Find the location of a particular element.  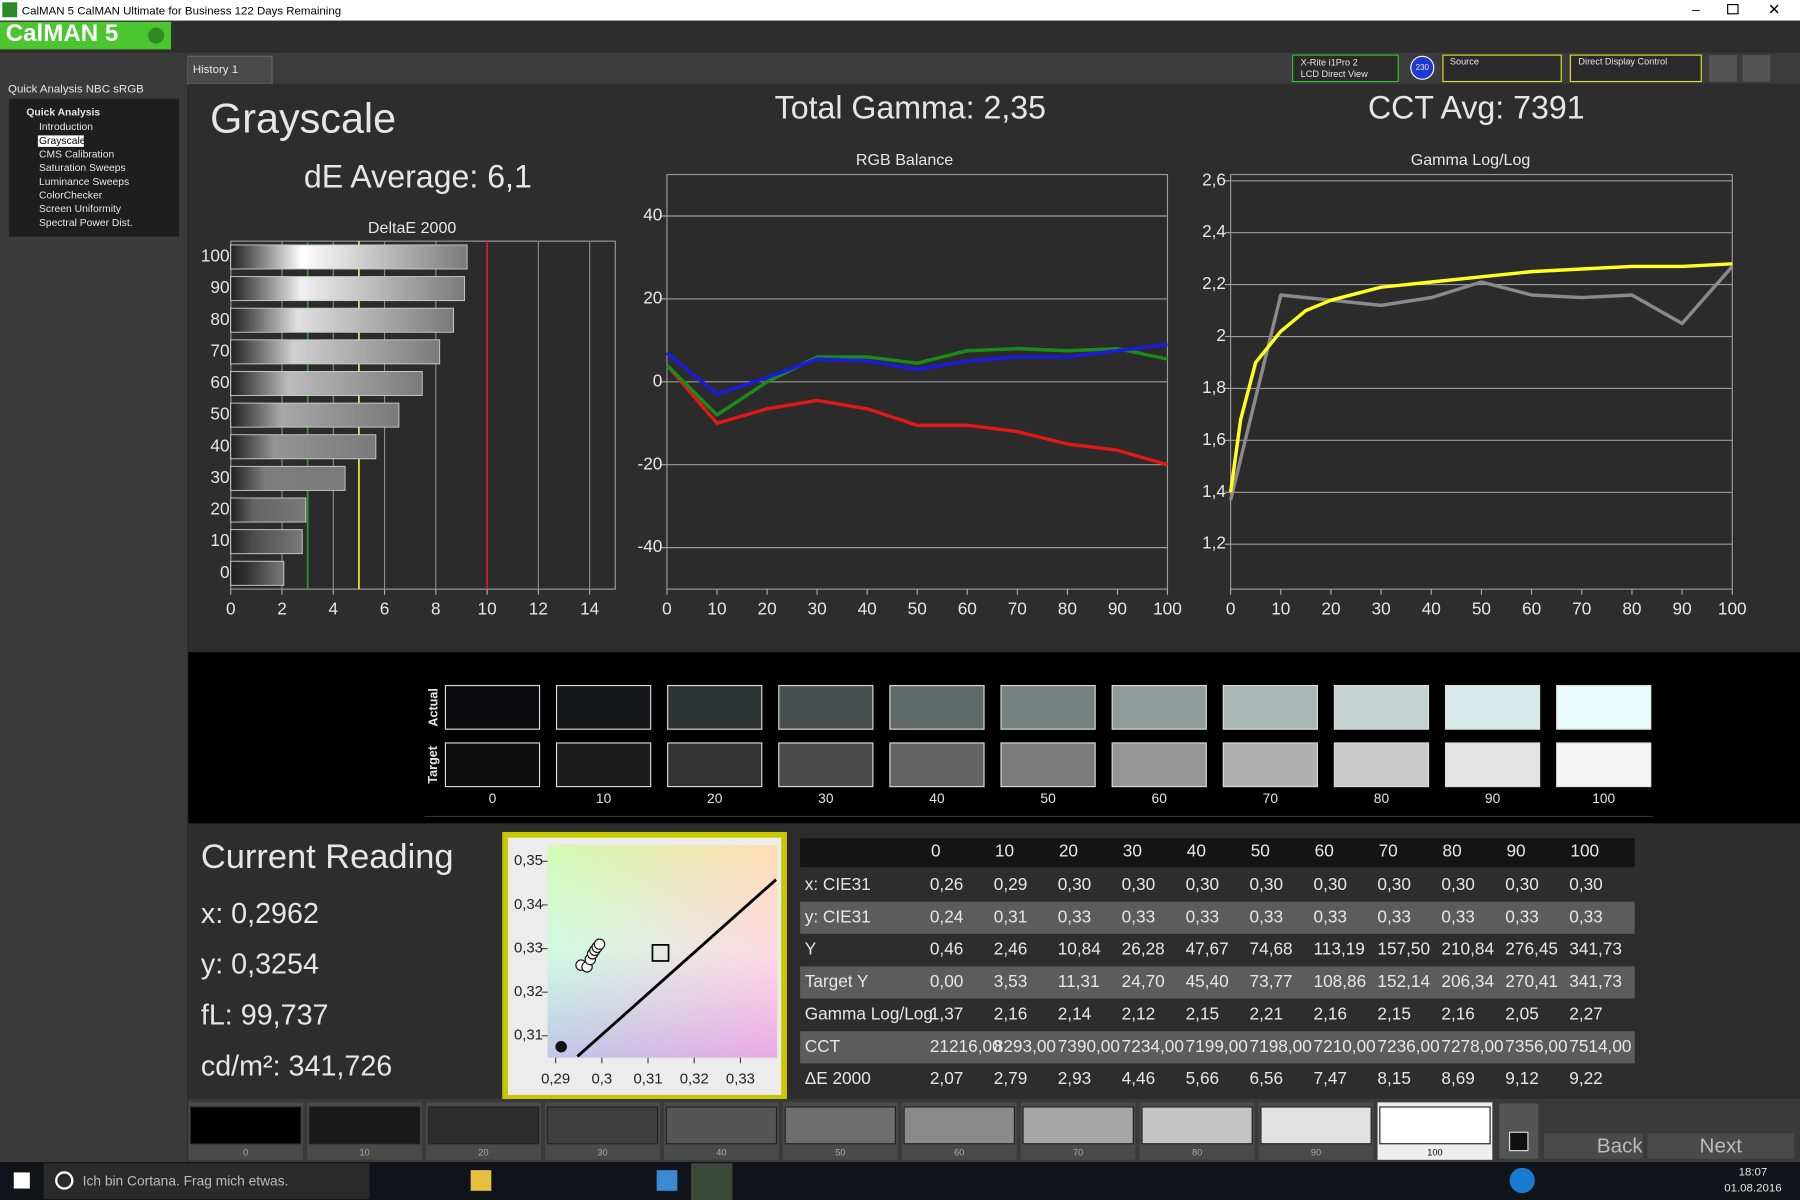

display: Direct Display Control is located at coordinates (1622, 61).